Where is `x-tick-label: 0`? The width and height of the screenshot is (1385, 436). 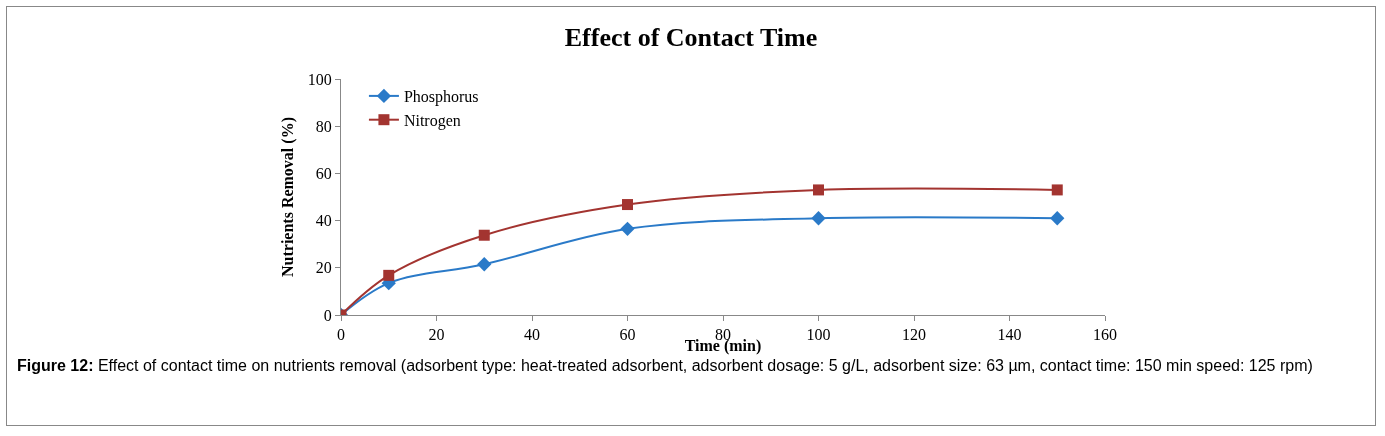 x-tick-label: 0 is located at coordinates (341, 335).